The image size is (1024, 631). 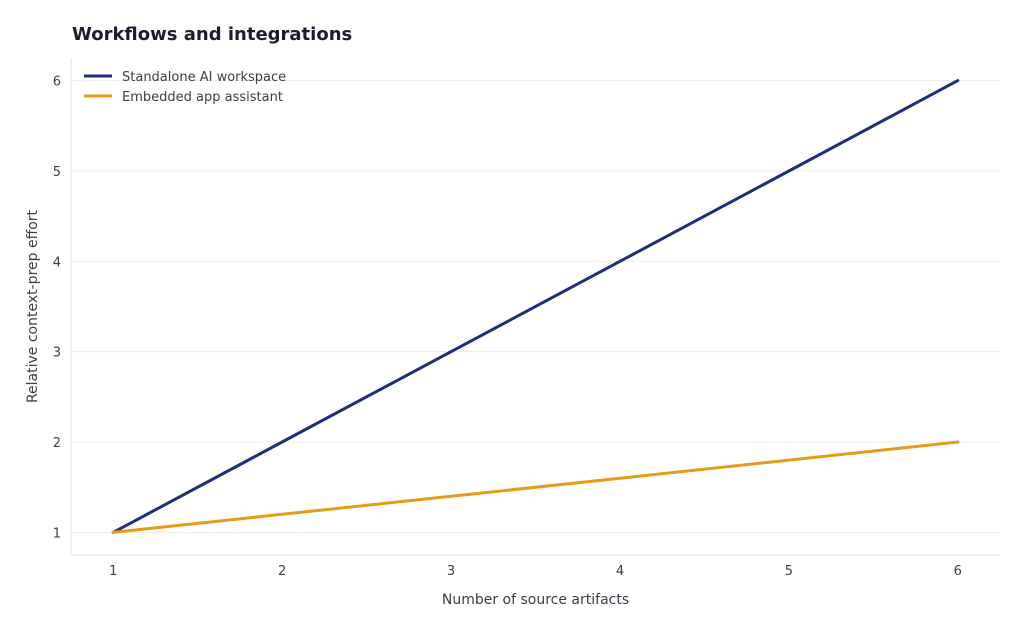 What do you see at coordinates (57, 82) in the screenshot?
I see `y-tick-label-5: 6` at bounding box center [57, 82].